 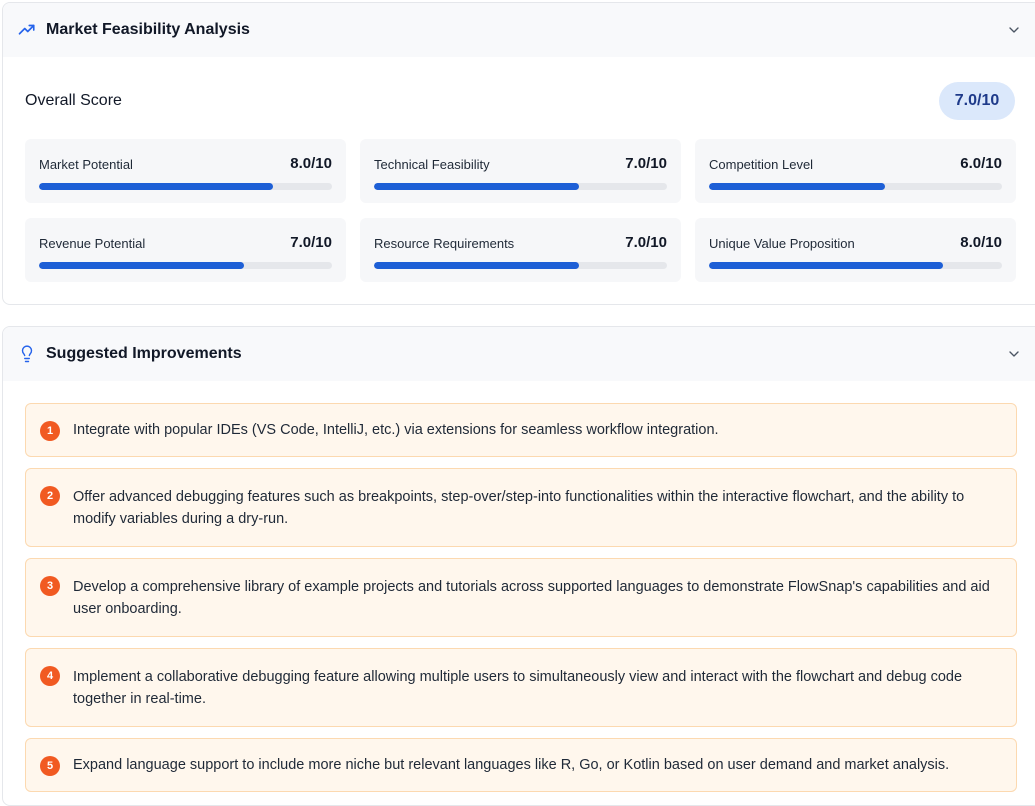 I want to click on metric-score: 6.0/10, so click(x=981, y=163).